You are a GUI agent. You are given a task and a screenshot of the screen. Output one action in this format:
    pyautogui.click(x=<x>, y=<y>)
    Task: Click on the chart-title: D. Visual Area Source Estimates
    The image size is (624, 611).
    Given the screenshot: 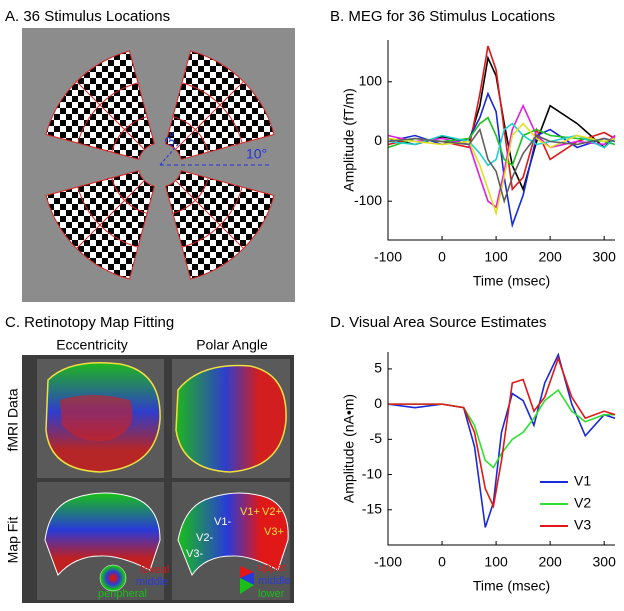 What is the action you would take?
    pyautogui.click(x=438, y=322)
    